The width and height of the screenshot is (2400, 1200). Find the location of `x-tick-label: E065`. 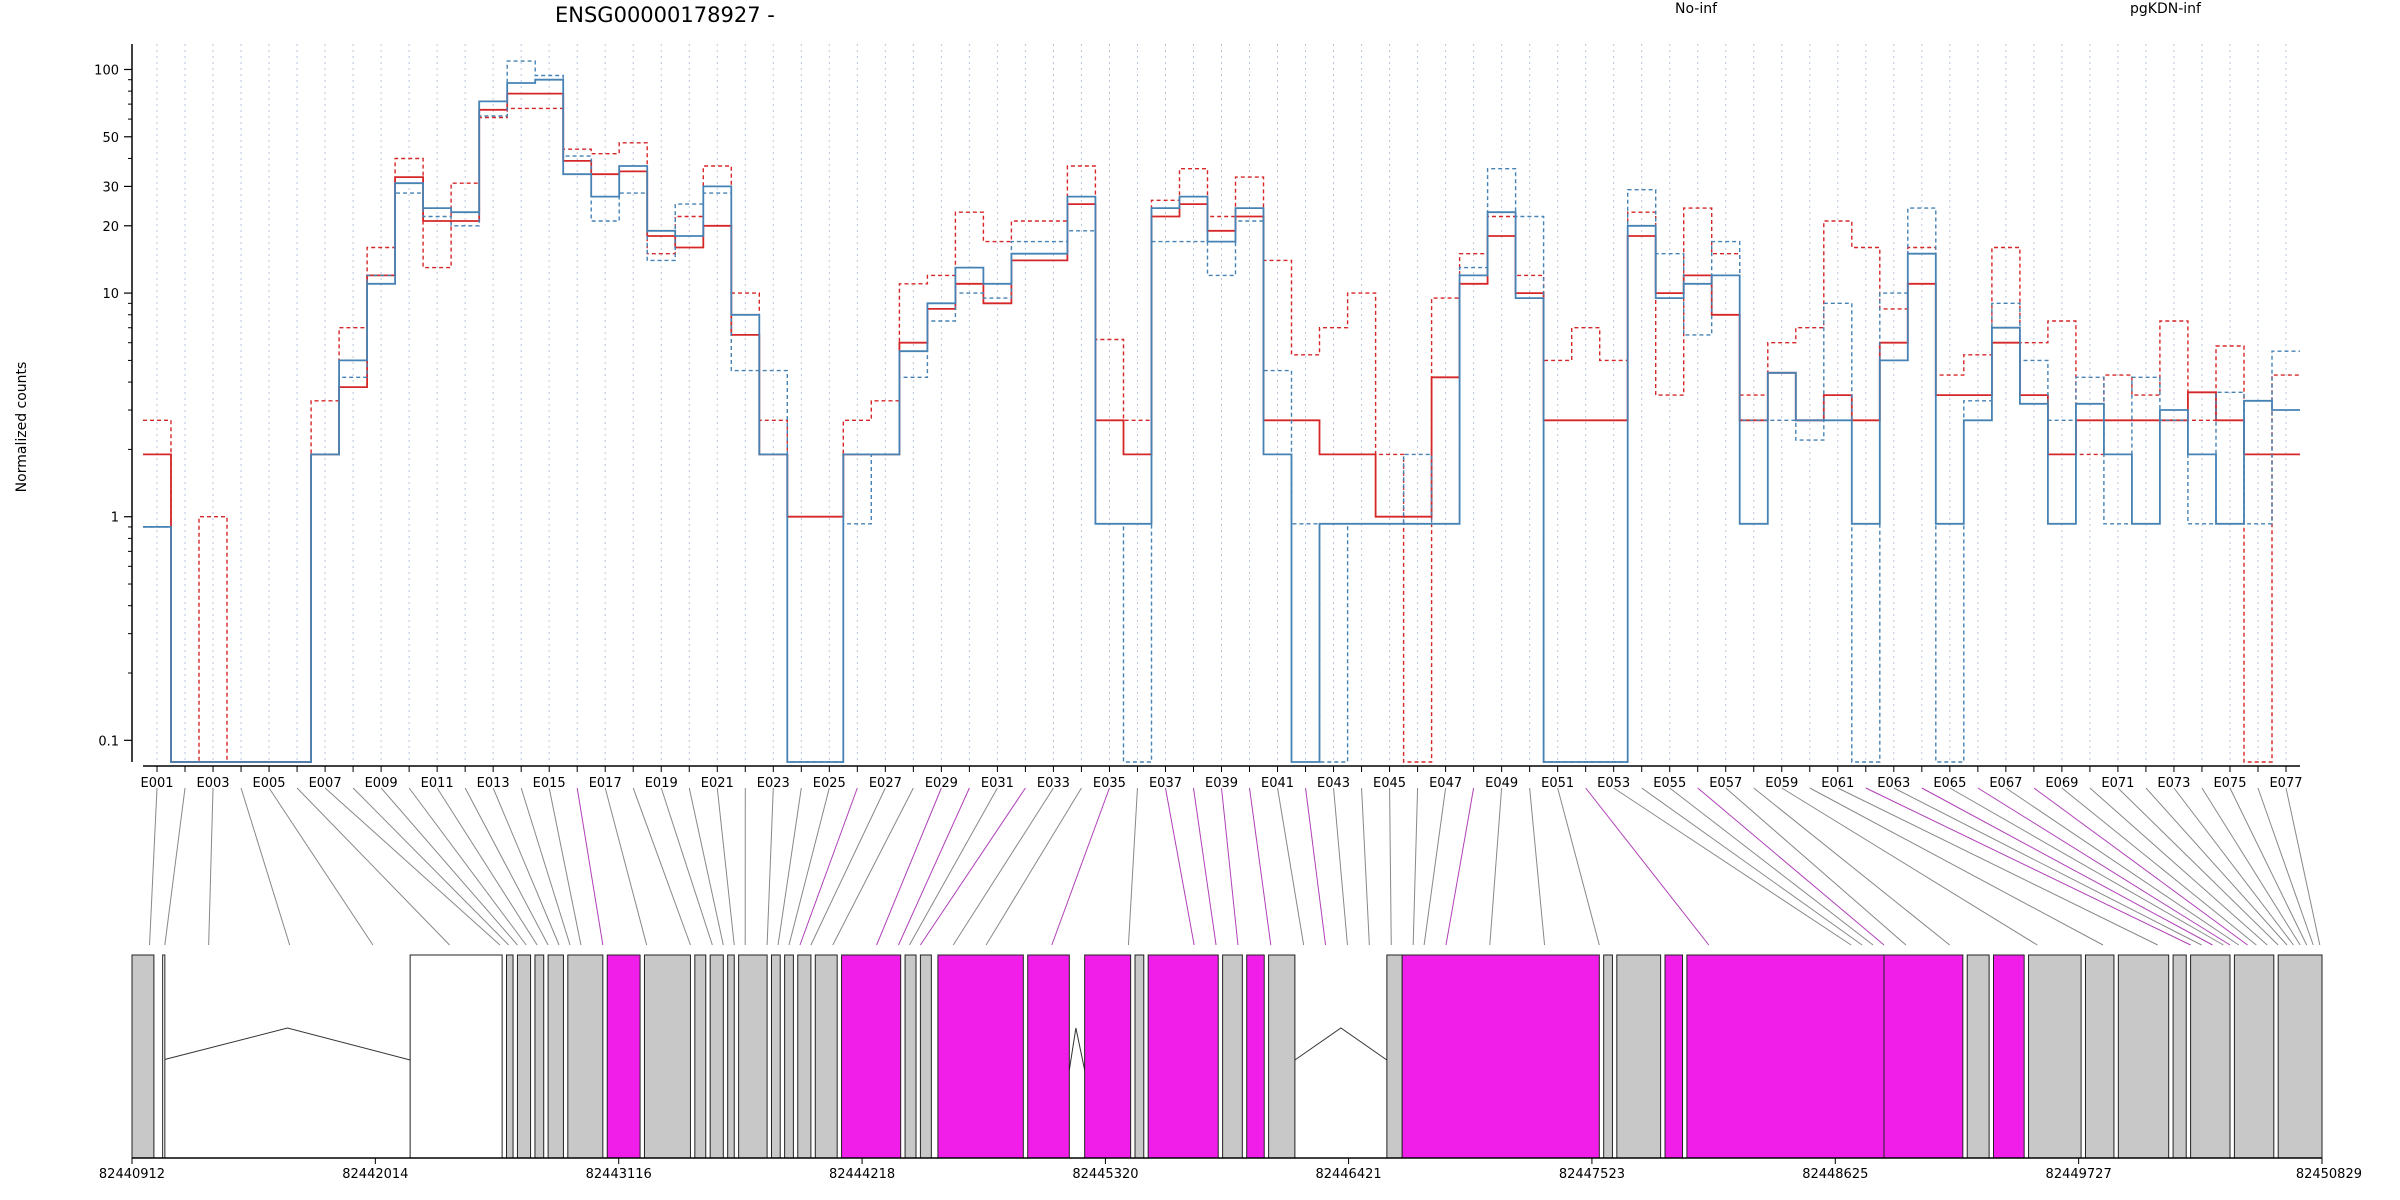

x-tick-label: E065 is located at coordinates (1949, 783).